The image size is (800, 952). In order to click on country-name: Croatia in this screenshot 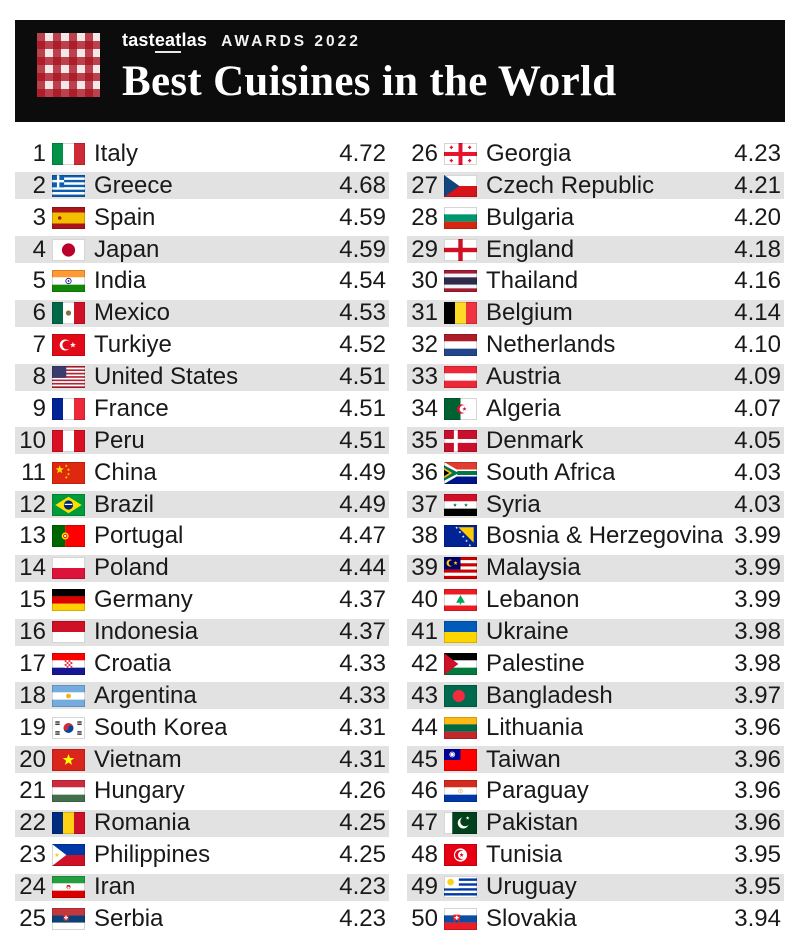, I will do `click(133, 663)`.